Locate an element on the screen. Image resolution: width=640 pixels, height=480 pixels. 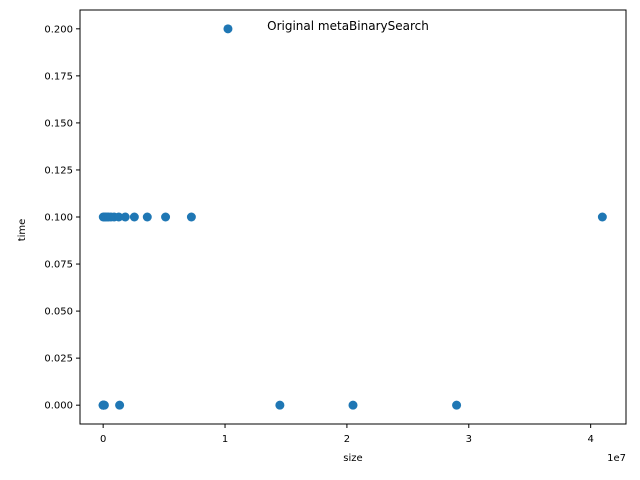
y-tick-label-3: 0.075 is located at coordinates (58, 265).